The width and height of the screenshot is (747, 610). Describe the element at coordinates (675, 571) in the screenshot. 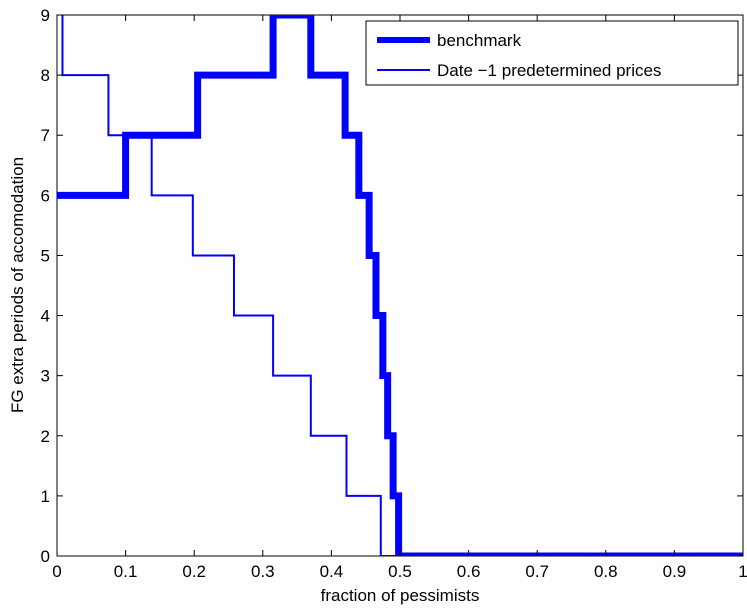

I see `x-tick-label: 0.9` at that location.